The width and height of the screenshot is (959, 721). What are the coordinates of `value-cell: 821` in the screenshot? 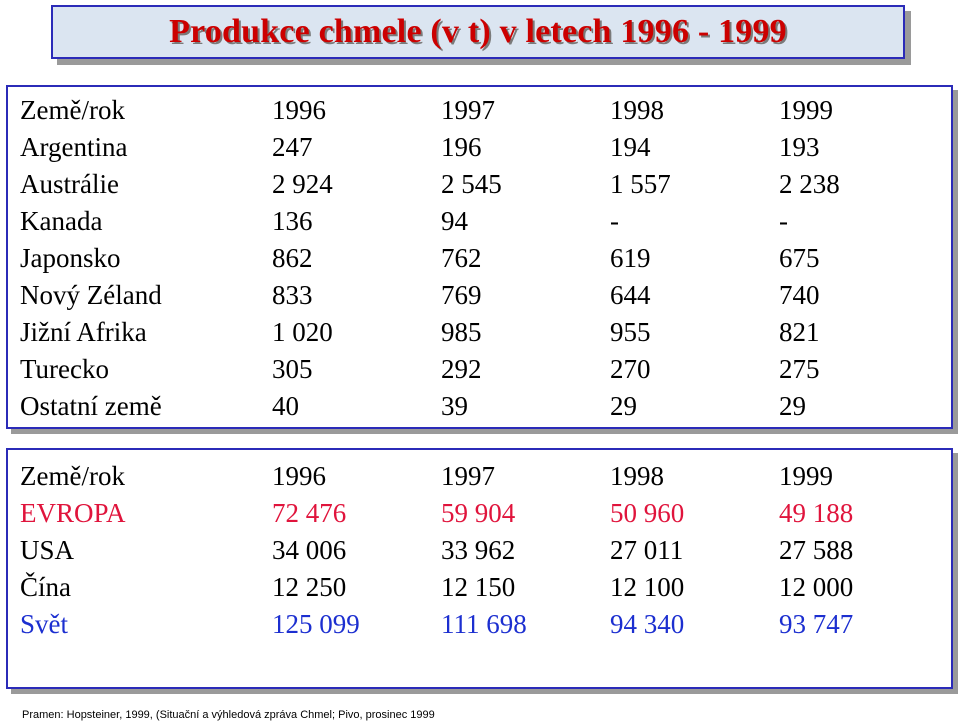 It's located at (799, 332).